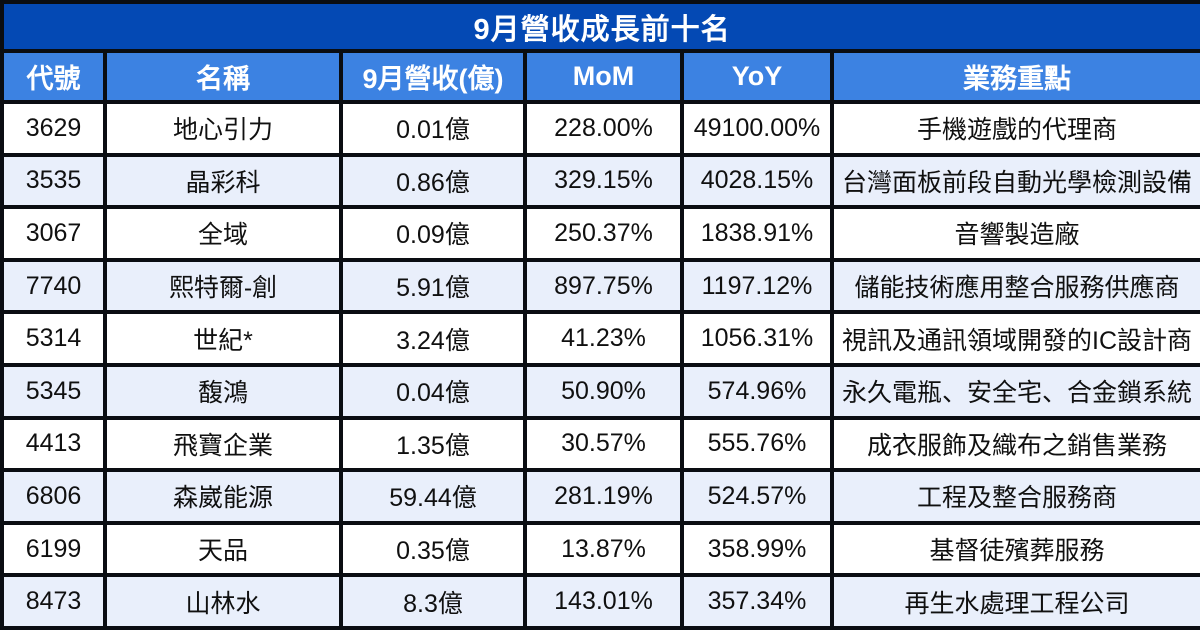  What do you see at coordinates (433, 496) in the screenshot?
I see `cell-revenue: 59.44億` at bounding box center [433, 496].